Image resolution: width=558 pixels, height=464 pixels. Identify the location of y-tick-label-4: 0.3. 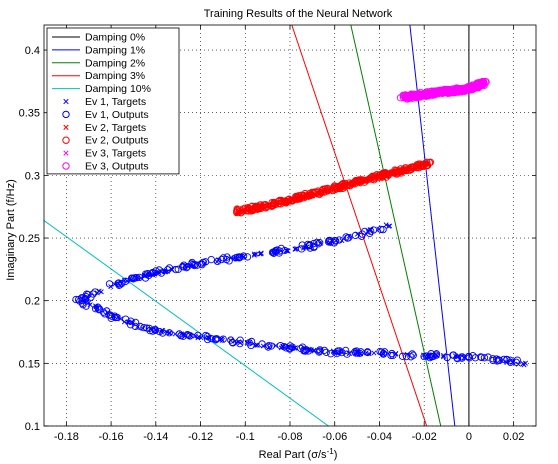
(32, 176).